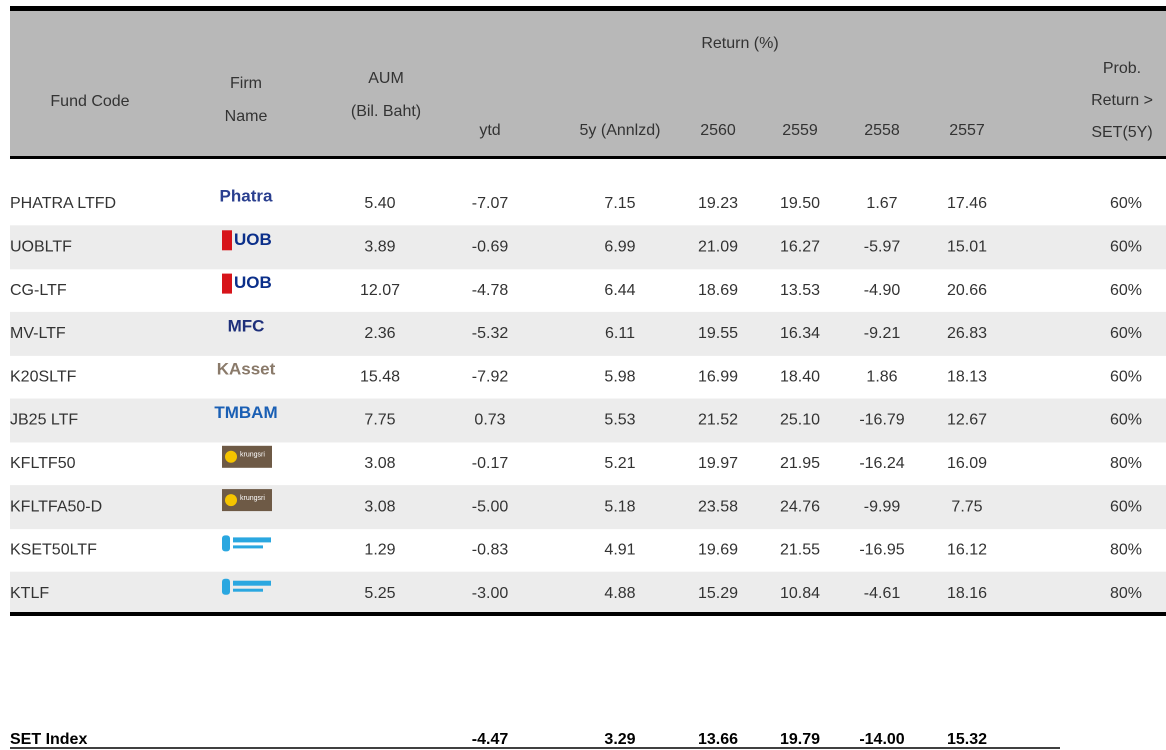 The image size is (1166, 750). Describe the element at coordinates (619, 506) in the screenshot. I see `cell: 5.18` at that location.